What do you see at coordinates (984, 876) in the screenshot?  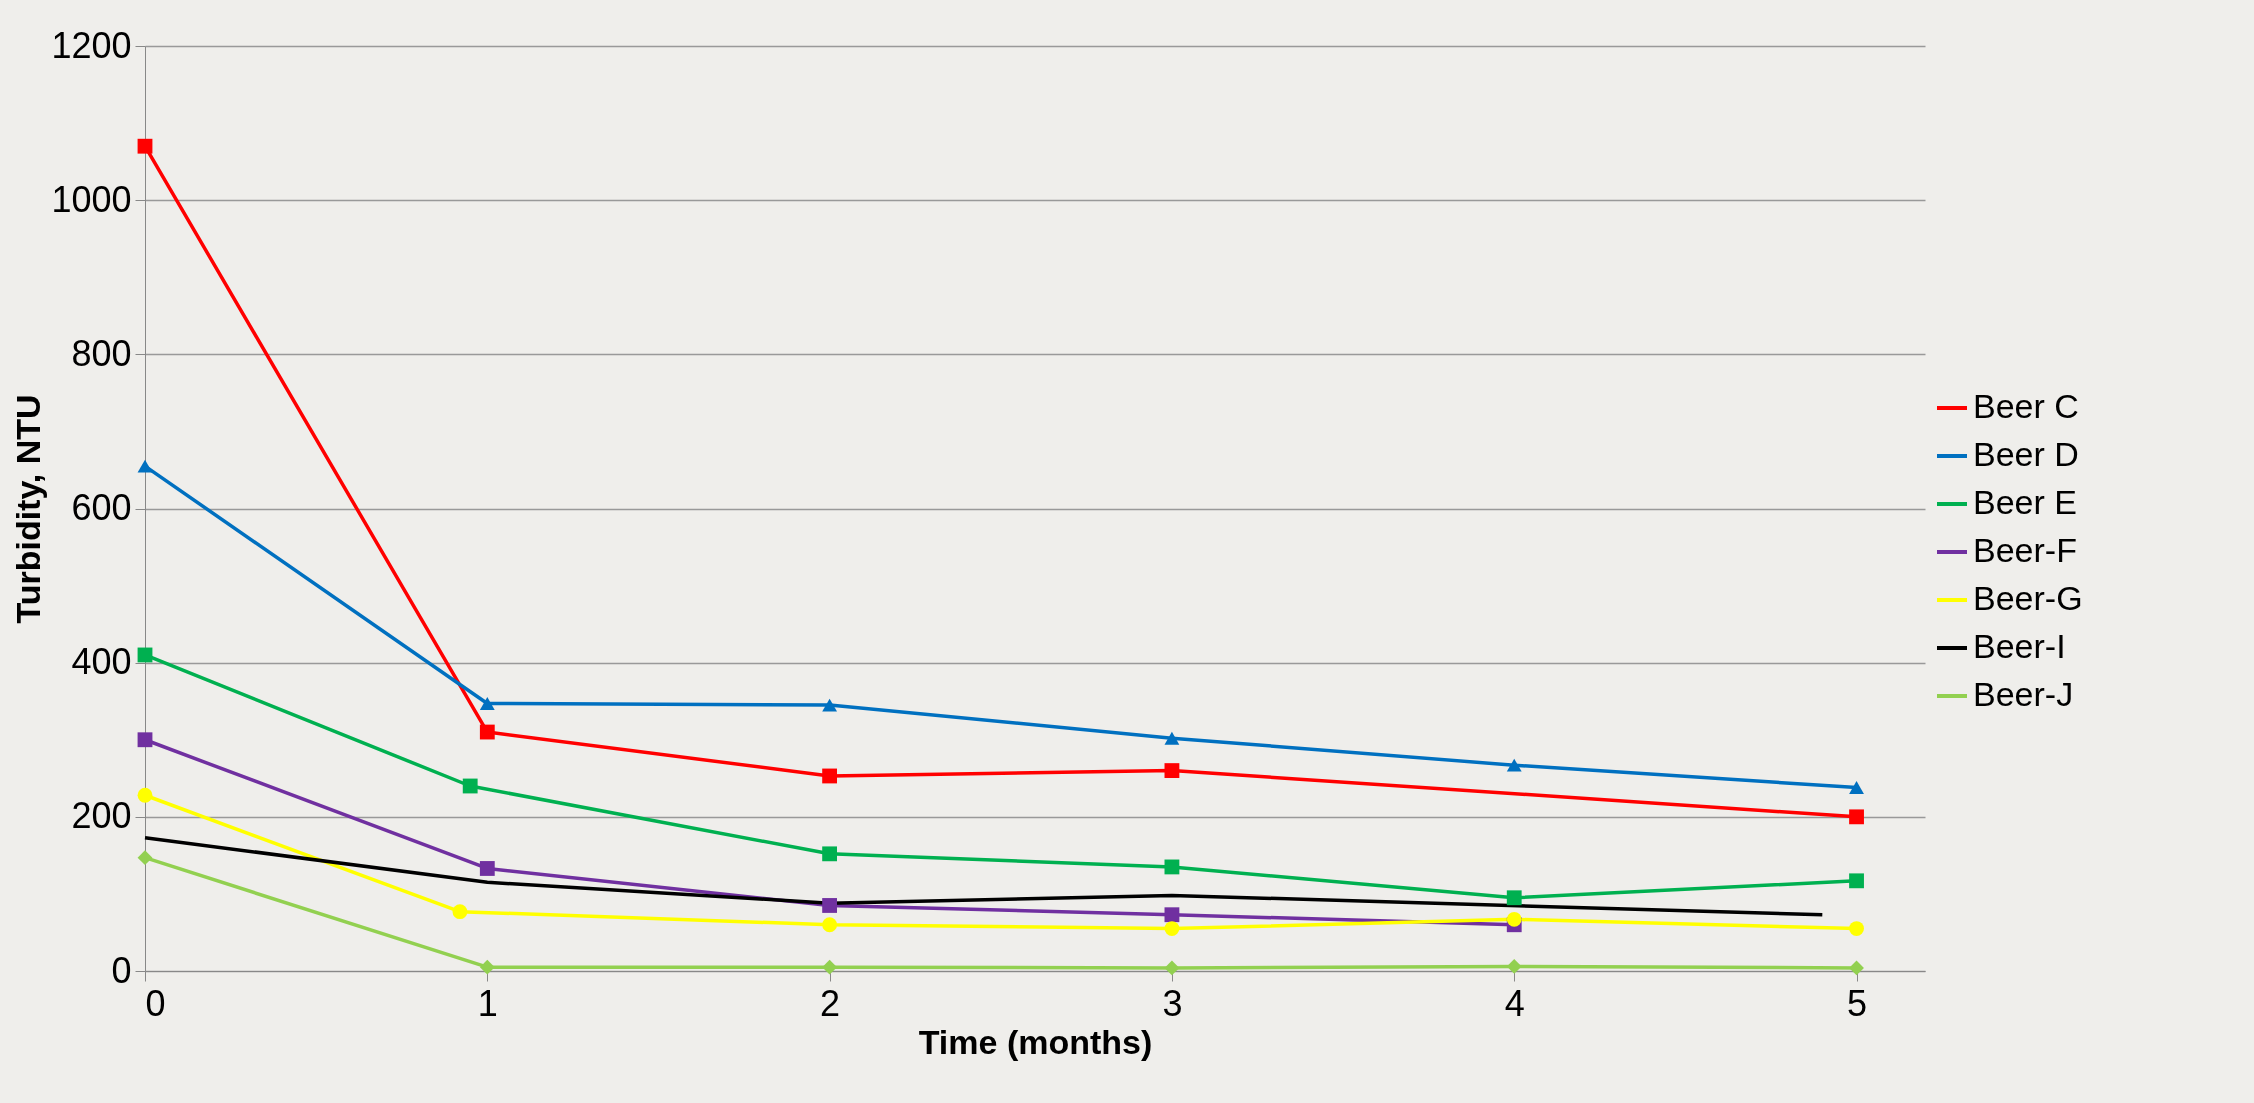 I see `line-series` at bounding box center [984, 876].